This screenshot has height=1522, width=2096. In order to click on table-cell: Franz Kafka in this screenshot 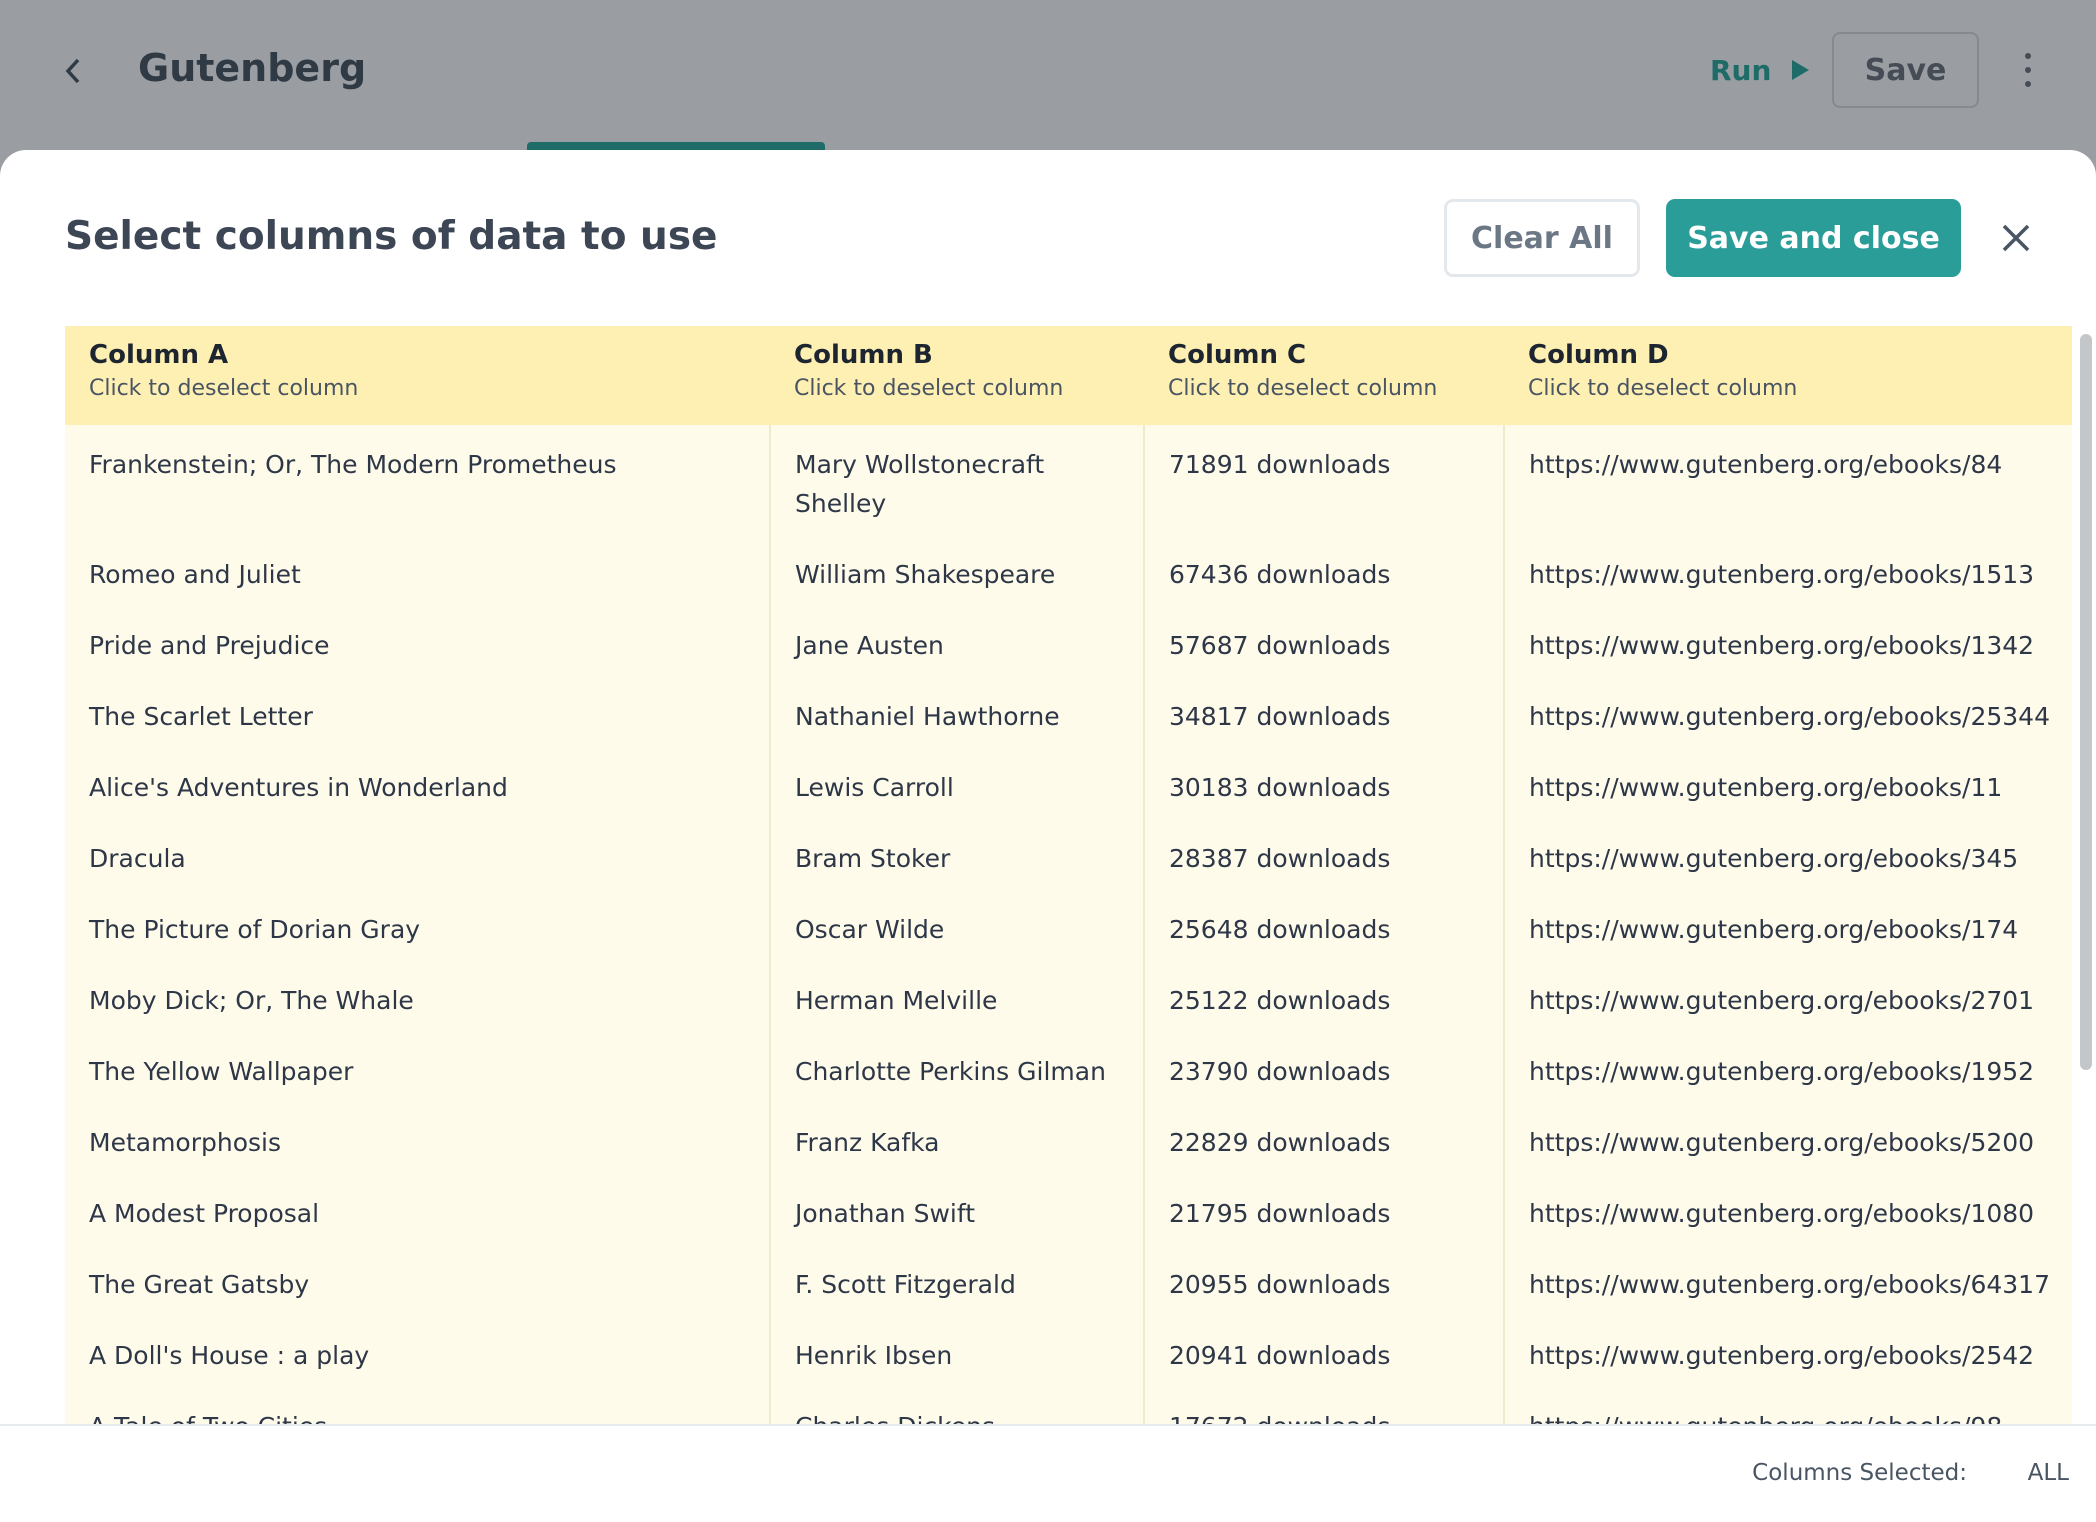, I will do `click(956, 1138)`.